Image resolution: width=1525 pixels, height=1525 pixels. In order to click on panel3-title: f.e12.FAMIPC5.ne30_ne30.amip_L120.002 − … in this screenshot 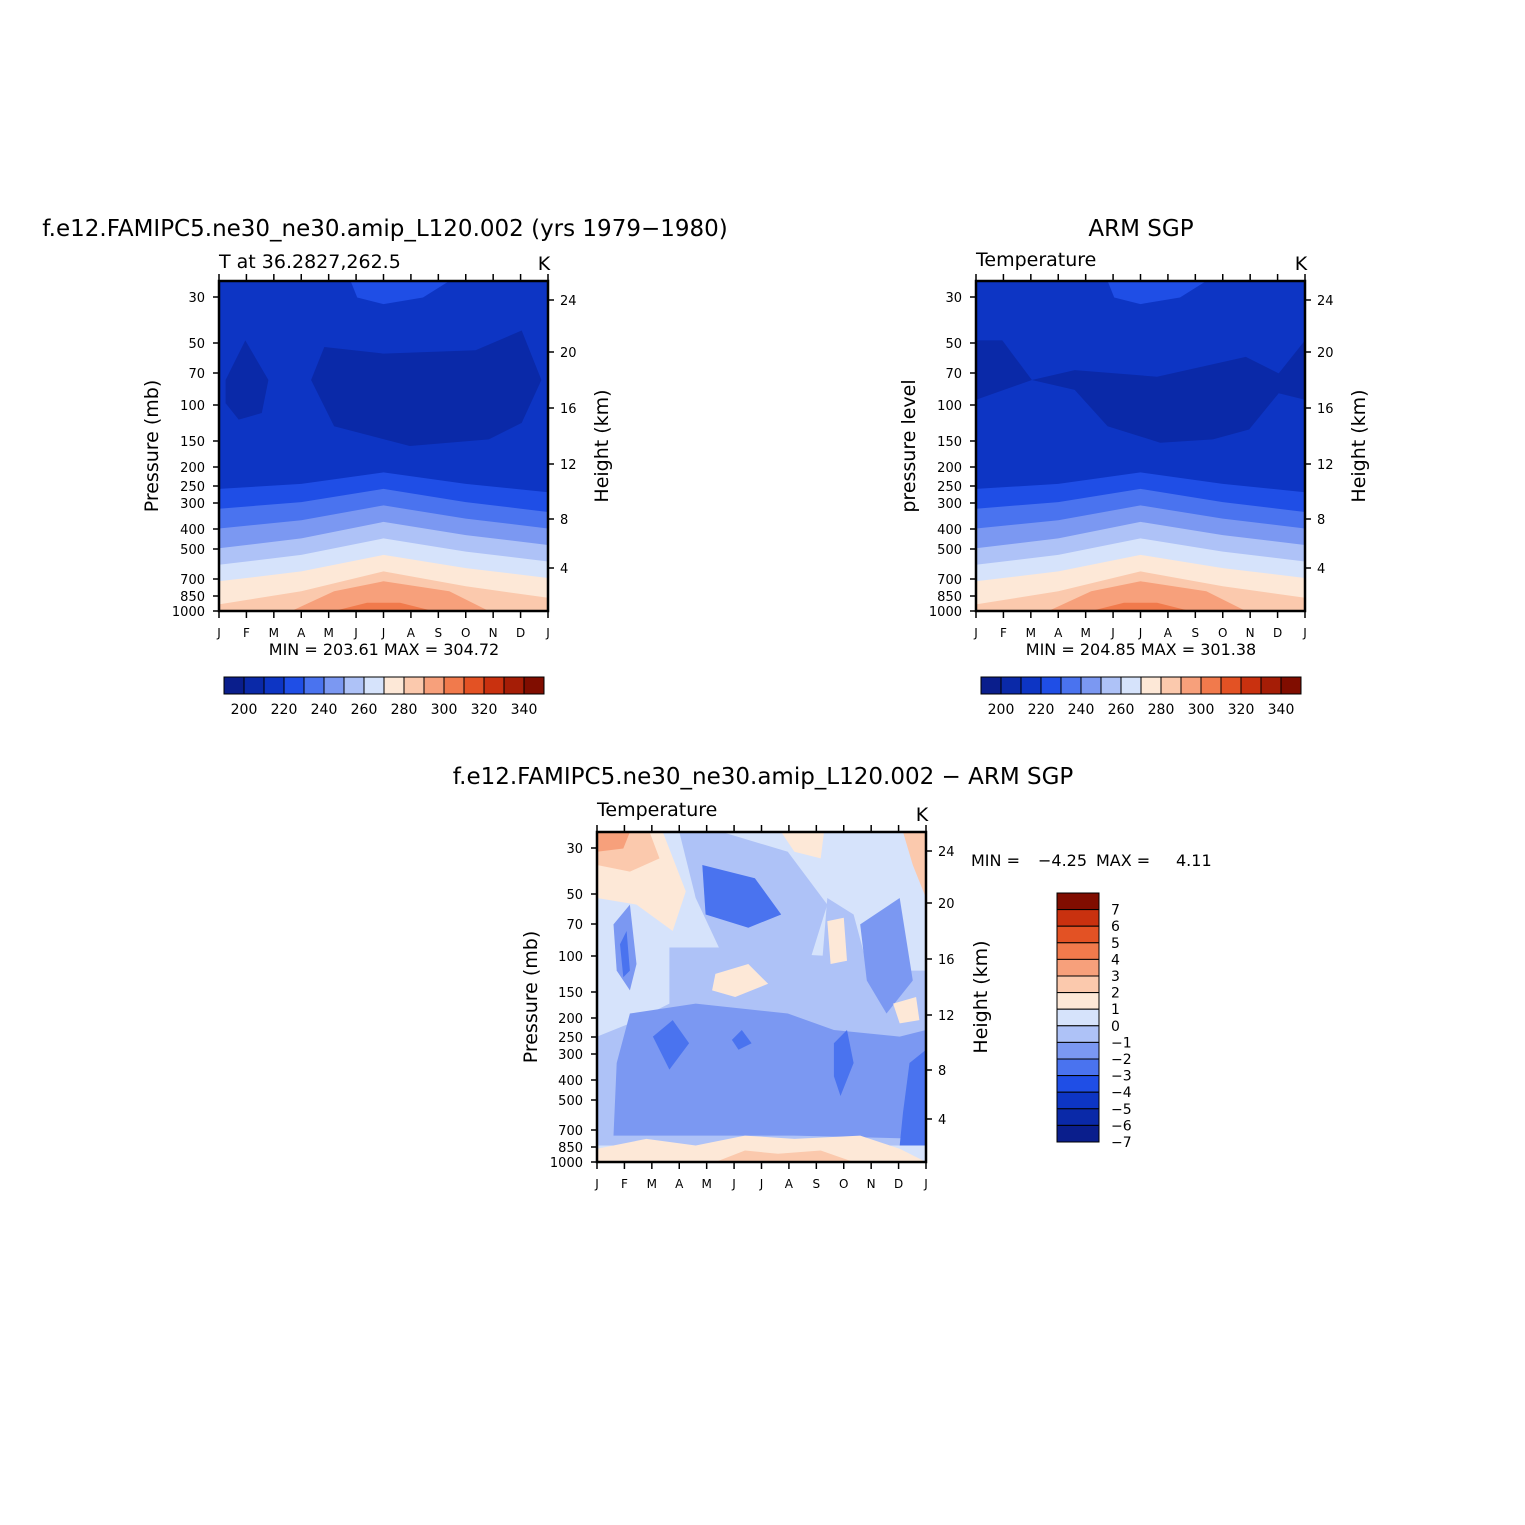, I will do `click(763, 777)`.